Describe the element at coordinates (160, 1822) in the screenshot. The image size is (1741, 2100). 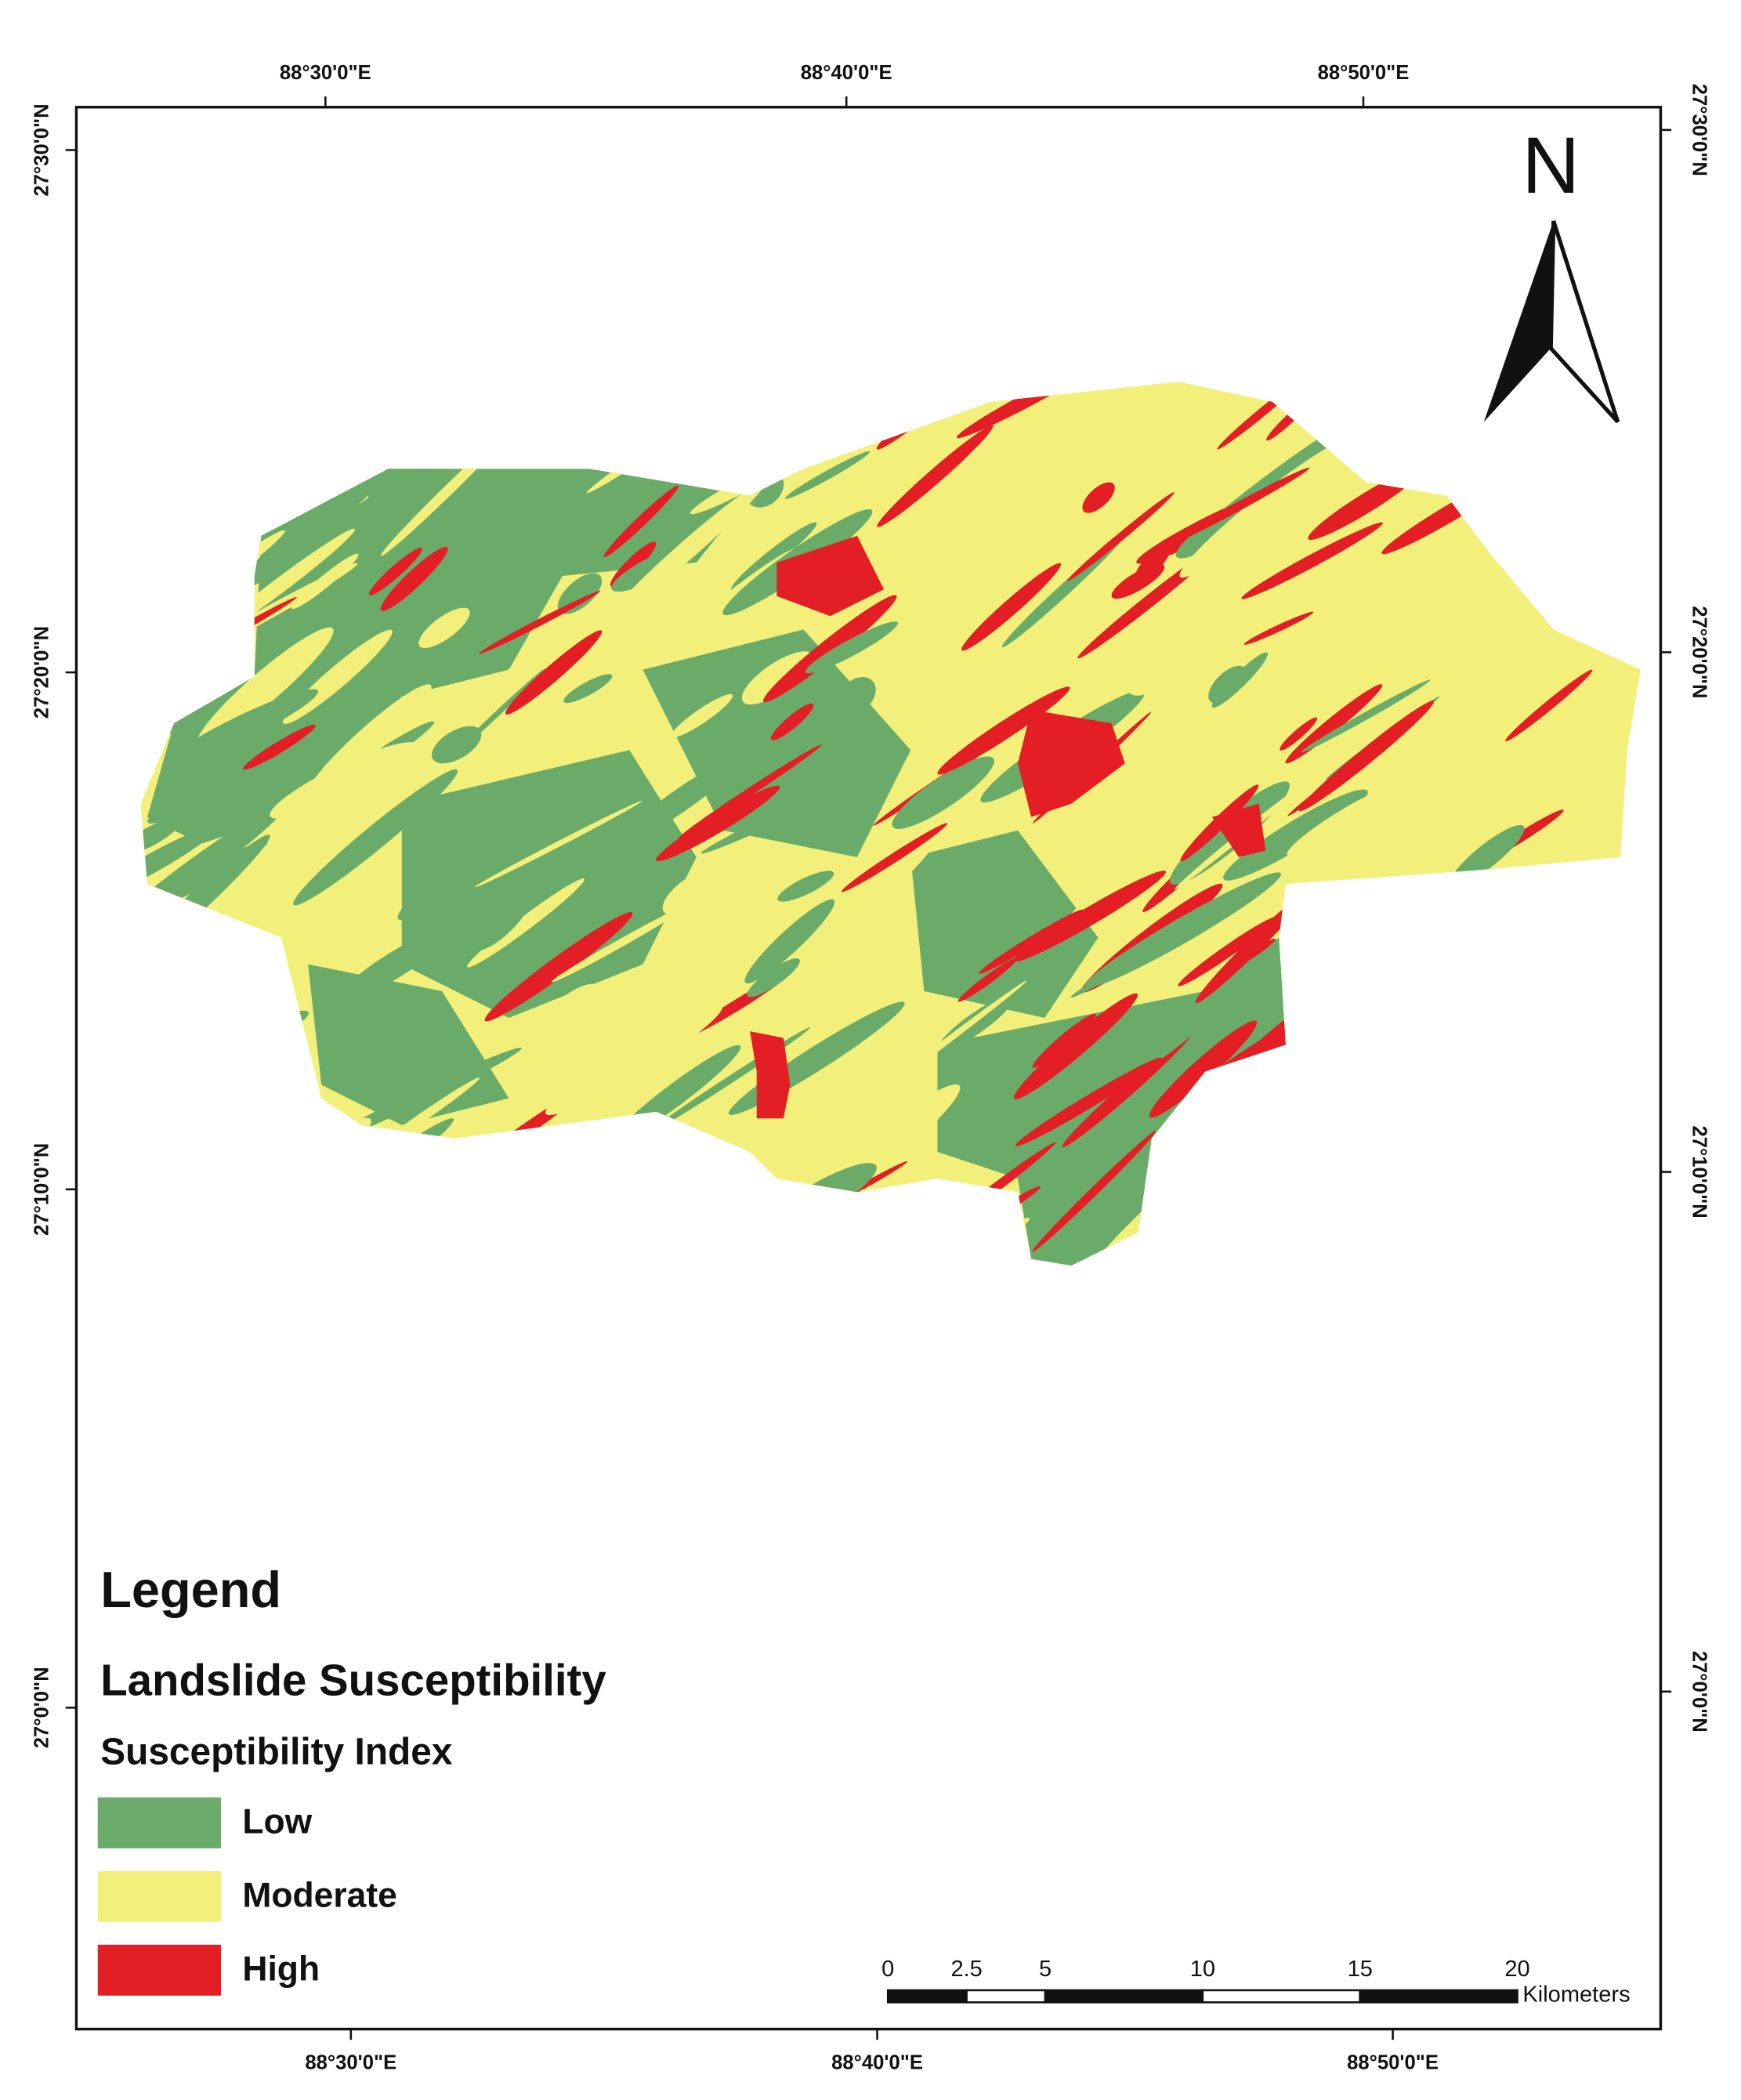
I see `legend-swatch` at that location.